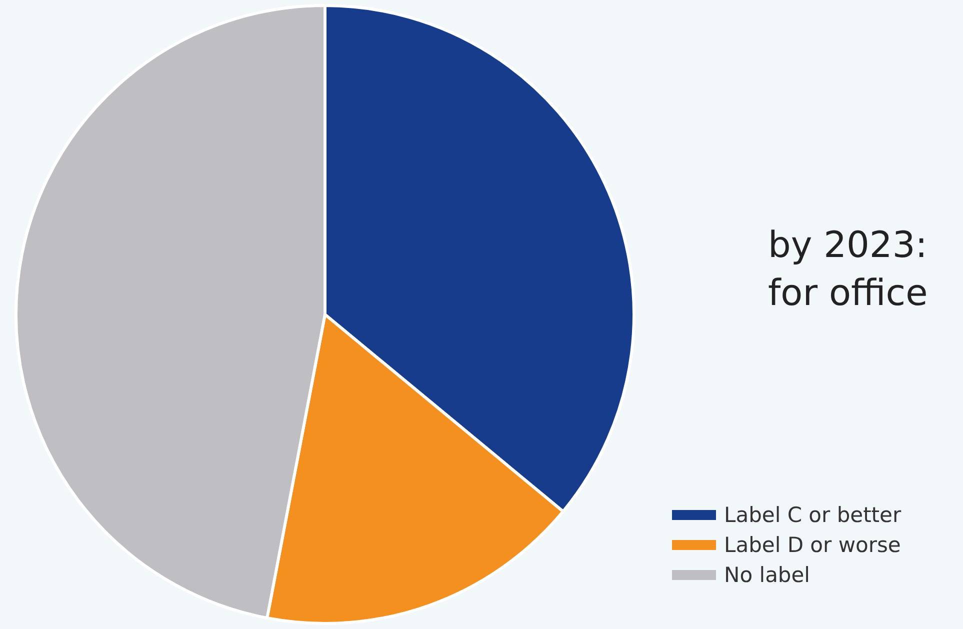 This screenshot has width=963, height=629. I want to click on text: by 2023:, so click(848, 246).